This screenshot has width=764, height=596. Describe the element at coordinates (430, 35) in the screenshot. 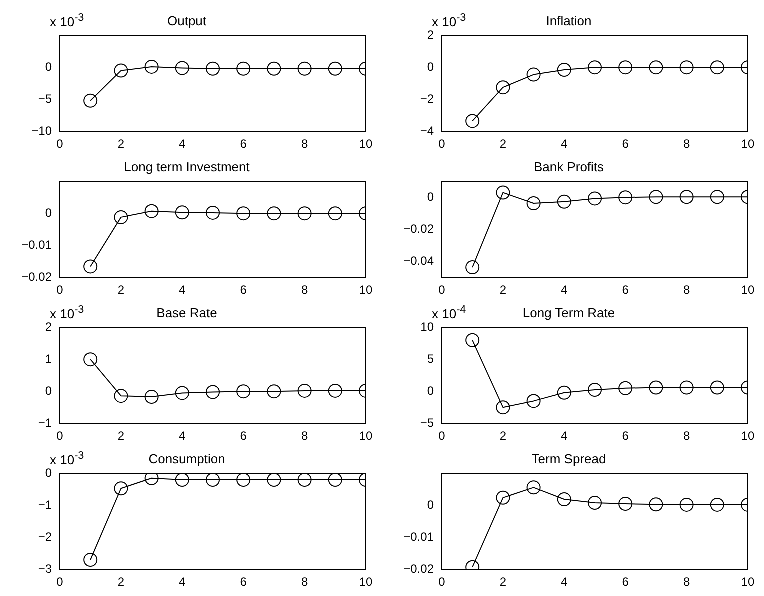

I see `y-tick-label: 2` at that location.